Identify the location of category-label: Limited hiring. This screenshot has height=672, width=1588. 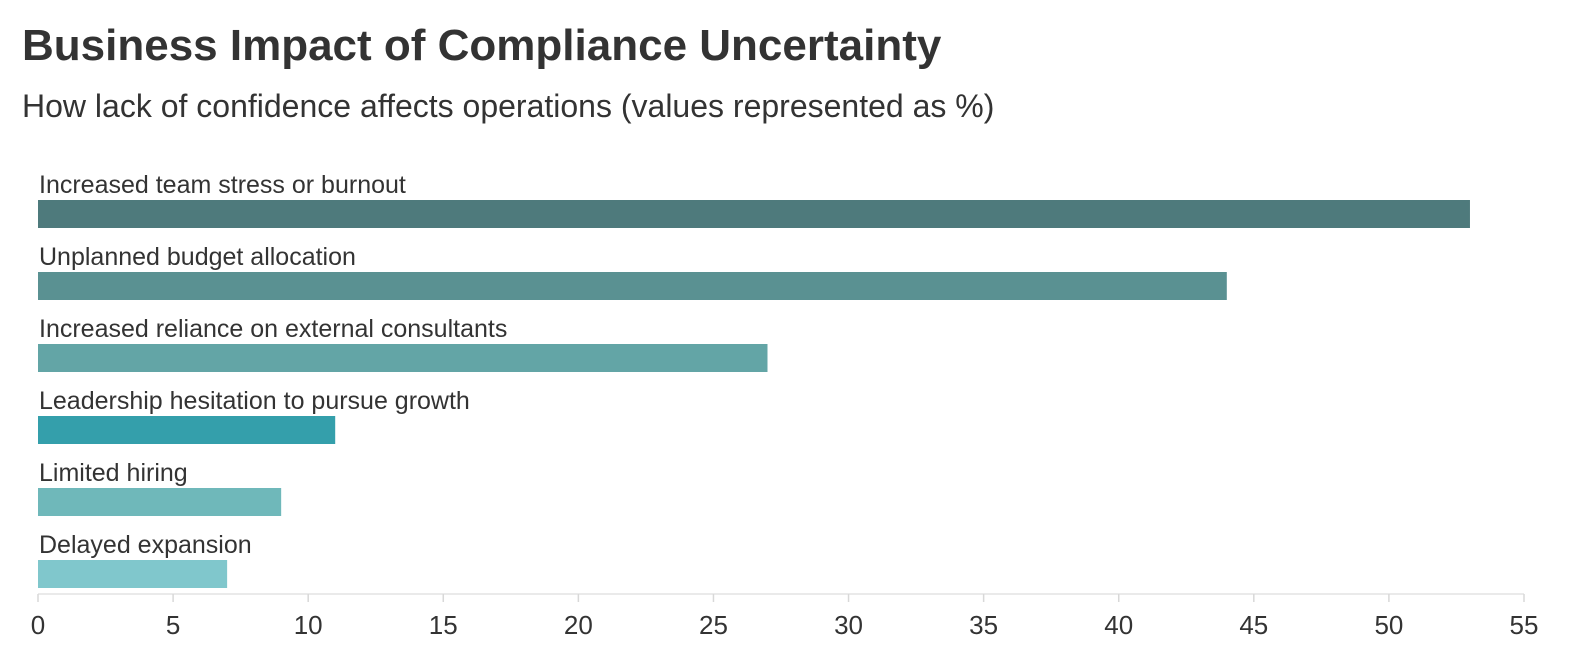
(113, 473).